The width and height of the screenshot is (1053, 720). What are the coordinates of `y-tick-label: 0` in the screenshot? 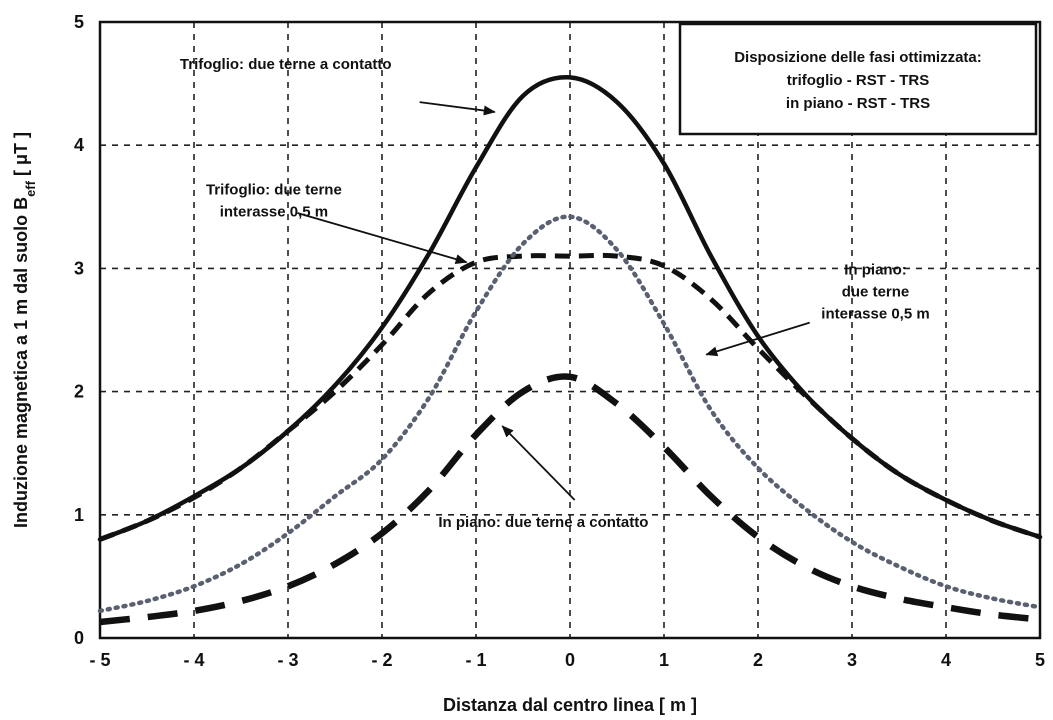 It's located at (79, 638).